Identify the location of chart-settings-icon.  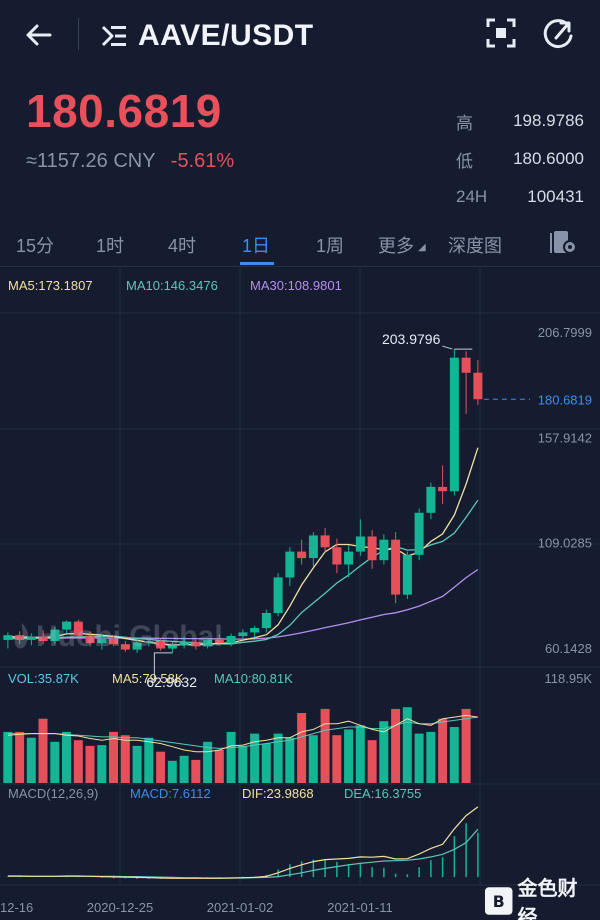
(563, 242).